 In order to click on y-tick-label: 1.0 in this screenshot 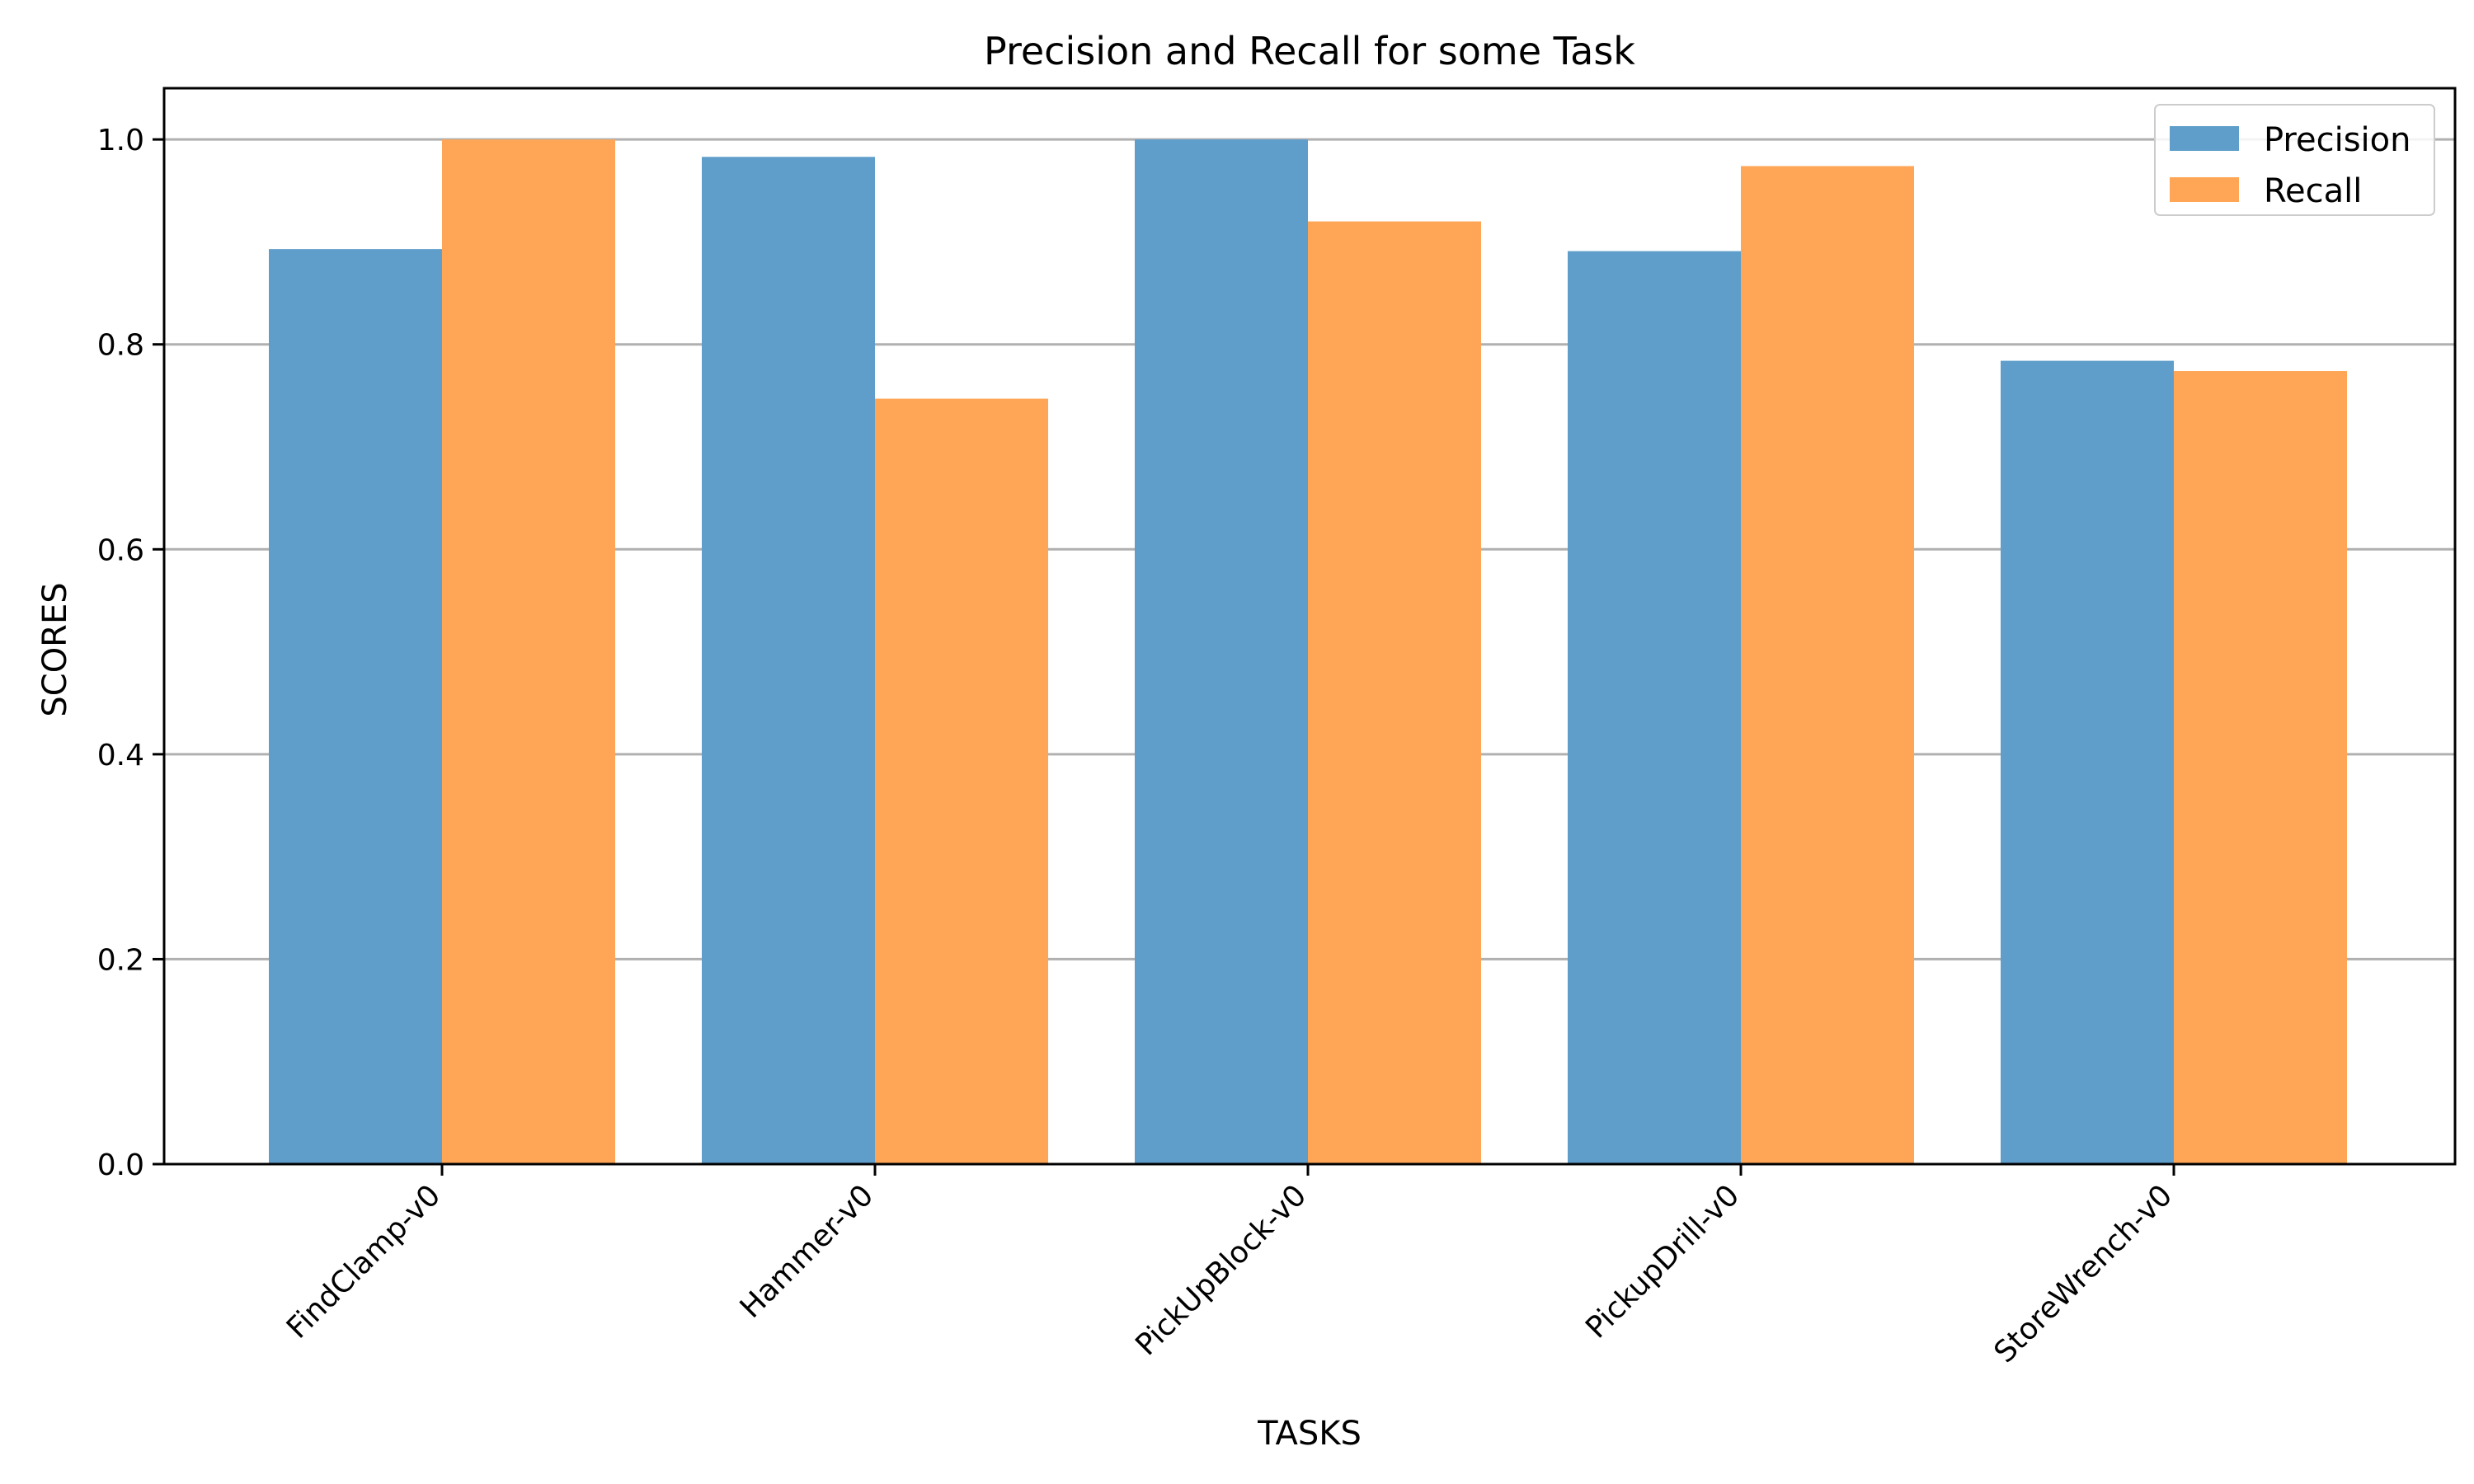, I will do `click(120, 140)`.